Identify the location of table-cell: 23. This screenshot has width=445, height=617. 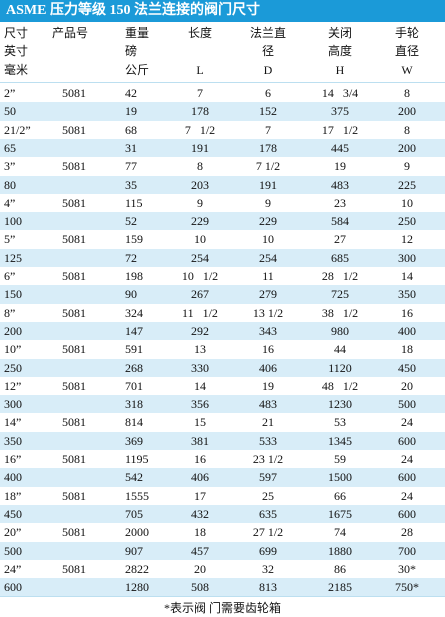
(340, 202).